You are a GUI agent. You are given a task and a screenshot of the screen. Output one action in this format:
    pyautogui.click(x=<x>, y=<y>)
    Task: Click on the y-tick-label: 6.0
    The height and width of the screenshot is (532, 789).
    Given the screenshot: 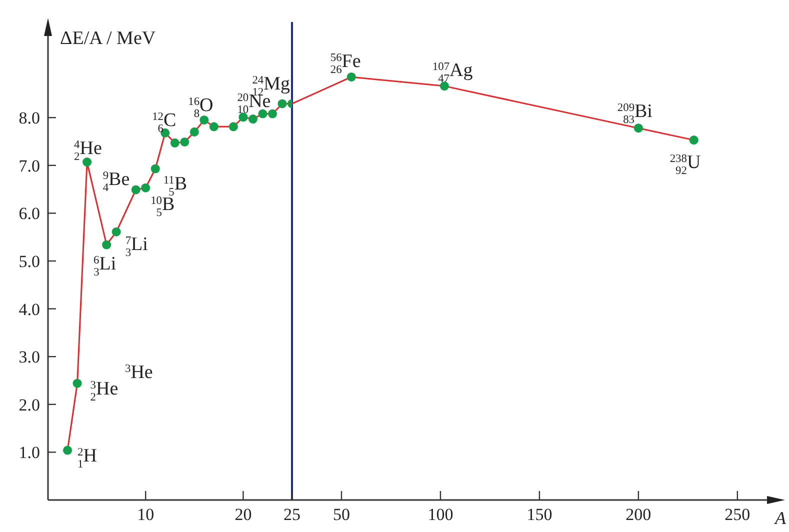 What is the action you would take?
    pyautogui.click(x=29, y=214)
    